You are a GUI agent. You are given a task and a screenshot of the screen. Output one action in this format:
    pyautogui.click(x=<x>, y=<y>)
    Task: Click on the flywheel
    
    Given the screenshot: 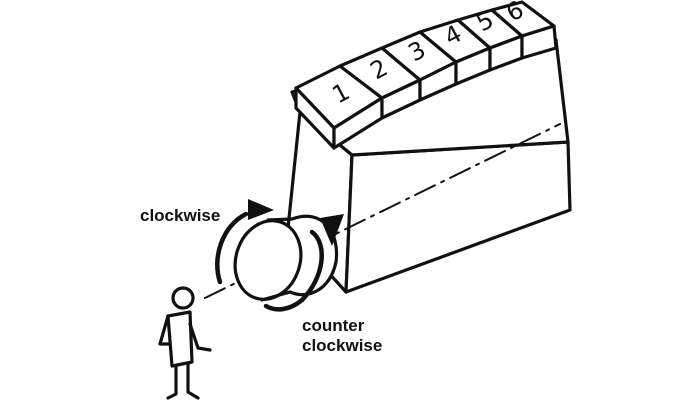 What is the action you would take?
    pyautogui.click(x=286, y=258)
    